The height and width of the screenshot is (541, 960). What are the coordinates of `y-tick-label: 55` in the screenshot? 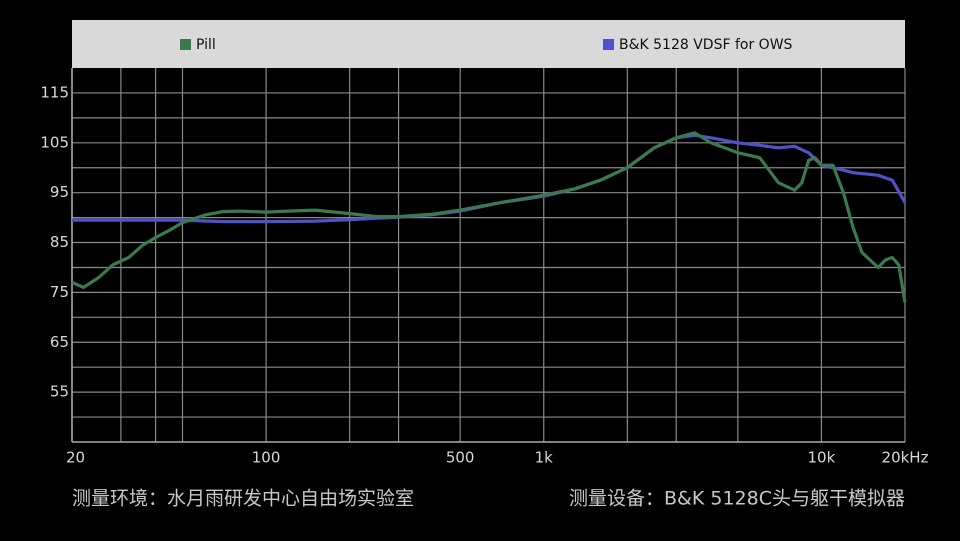 It's located at (59, 392).